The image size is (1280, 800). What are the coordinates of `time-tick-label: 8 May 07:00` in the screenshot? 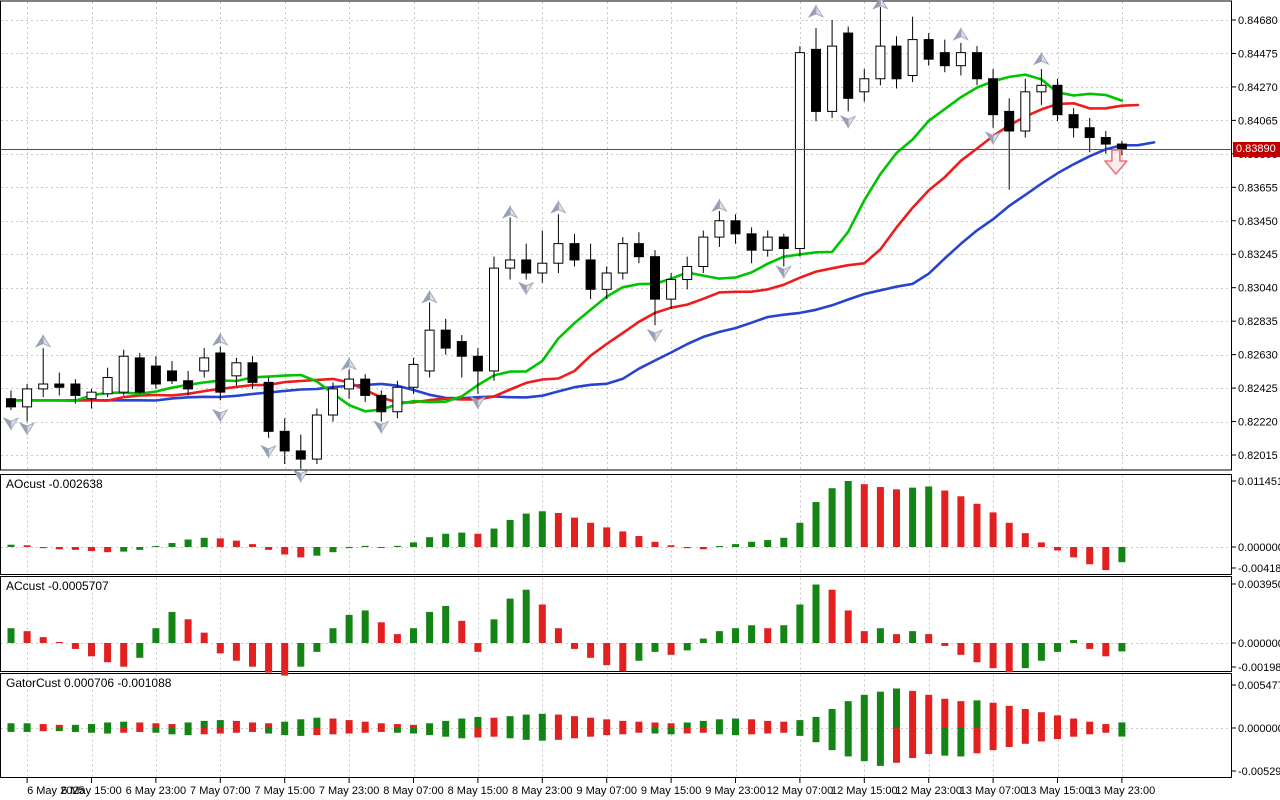 It's located at (413, 791).